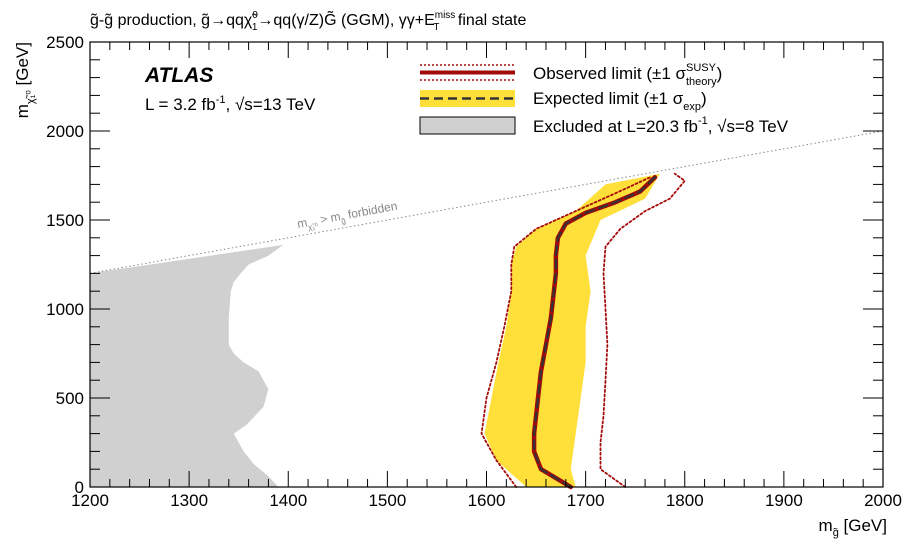  I want to click on limit-lines, so click(583, 331).